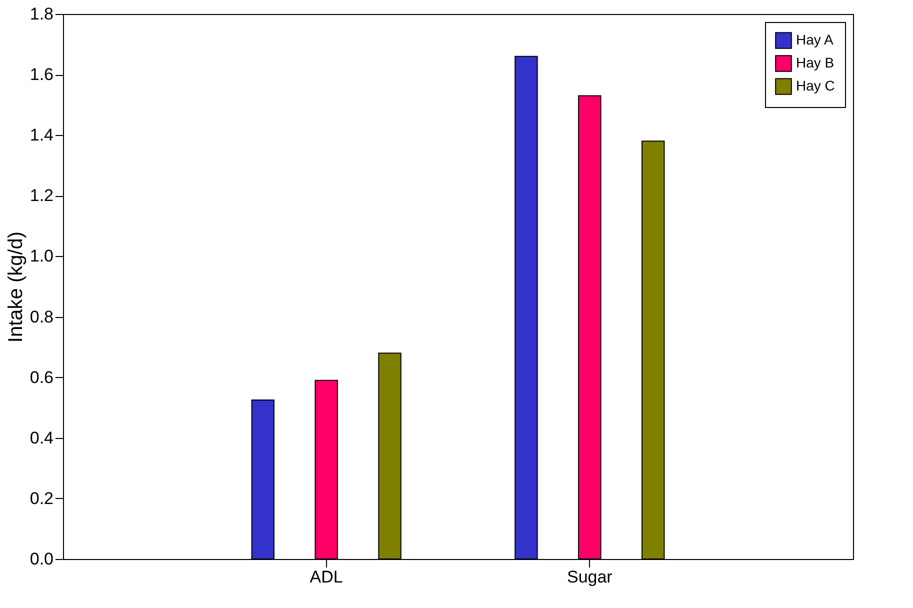 Image resolution: width=913 pixels, height=608 pixels. I want to click on y-tick-label: 0.2, so click(42, 498).